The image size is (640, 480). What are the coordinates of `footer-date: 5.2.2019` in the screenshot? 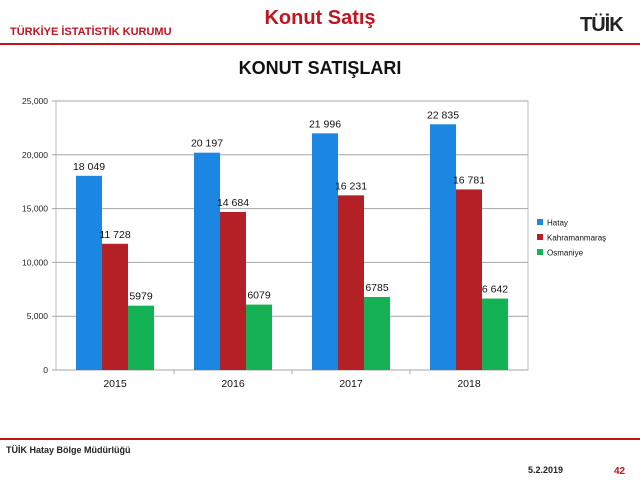 It's located at (546, 470).